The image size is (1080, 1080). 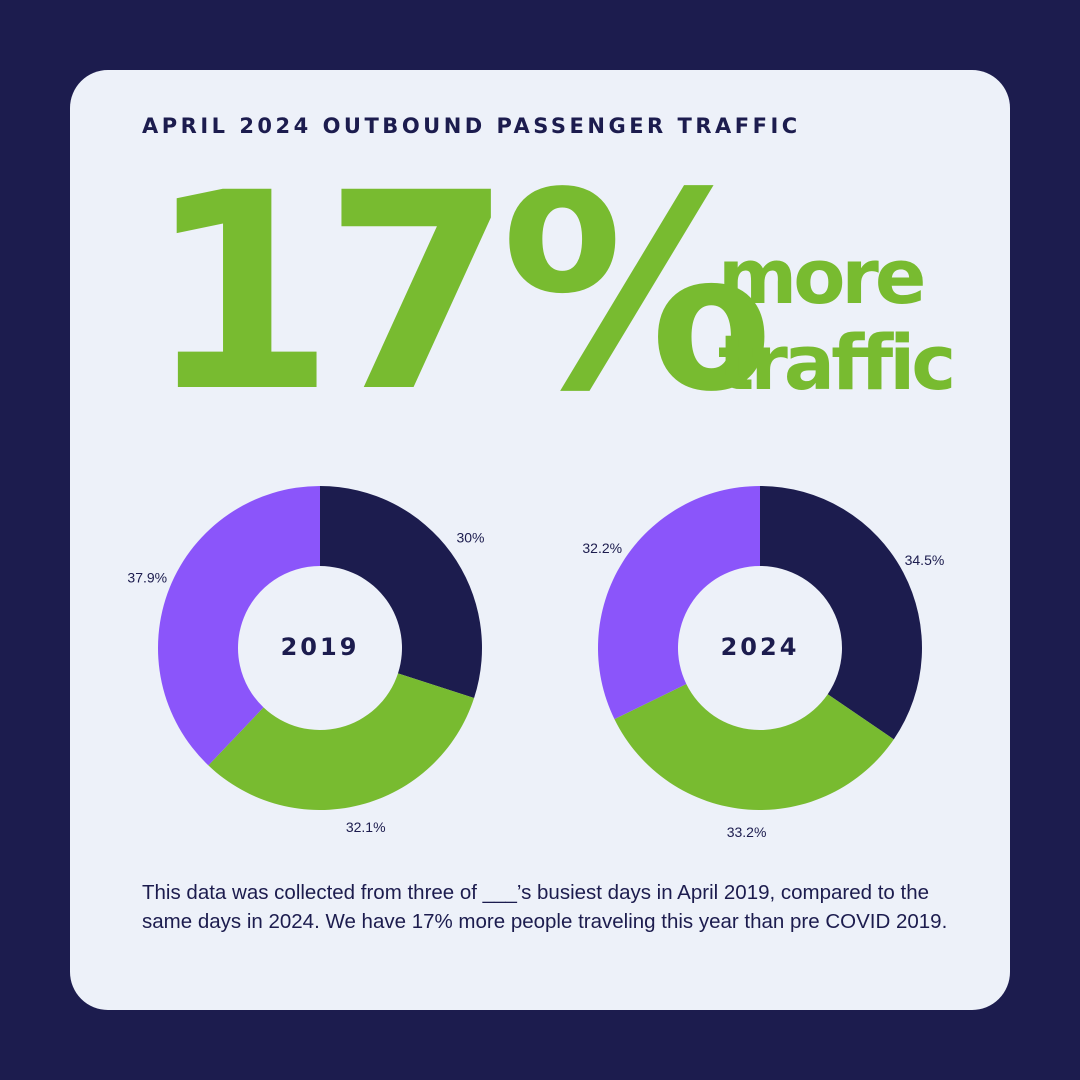 What do you see at coordinates (147, 578) in the screenshot?
I see `slice-label-2019-2: 37.9%` at bounding box center [147, 578].